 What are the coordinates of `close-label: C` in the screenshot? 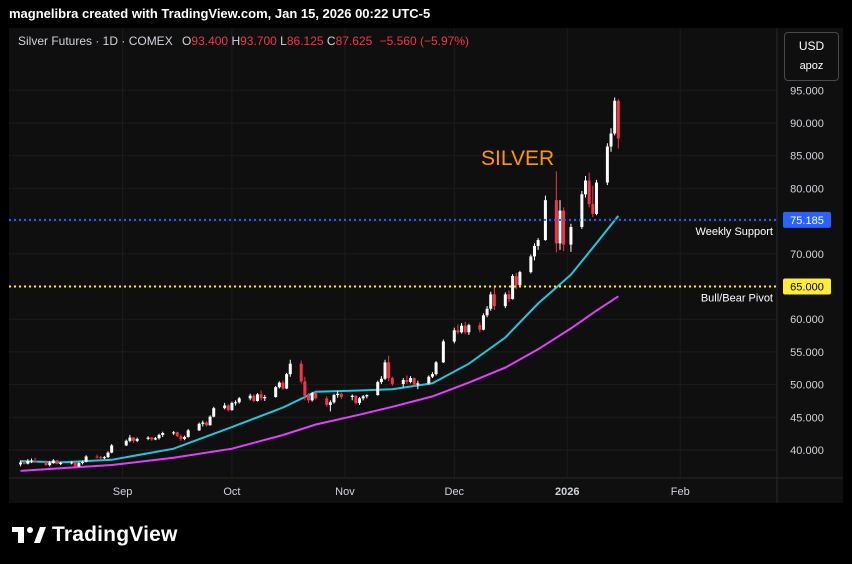 It's located at (331, 41).